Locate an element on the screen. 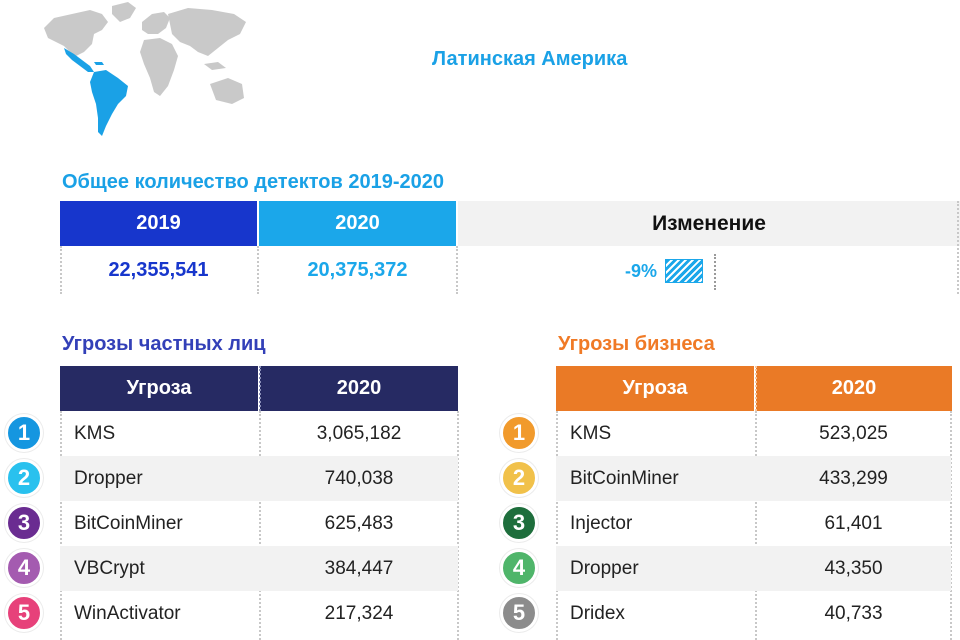 This screenshot has height=640, width=960. south-america-shape is located at coordinates (109, 103).